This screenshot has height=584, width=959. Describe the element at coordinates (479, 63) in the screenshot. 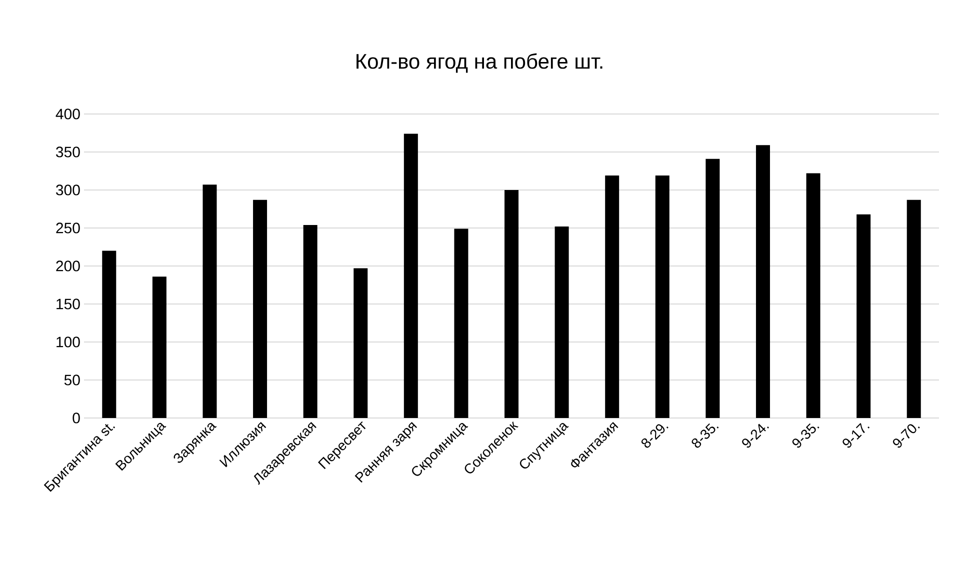

I see `chart-title: Кол-во ягод на побеге шт.` at that location.